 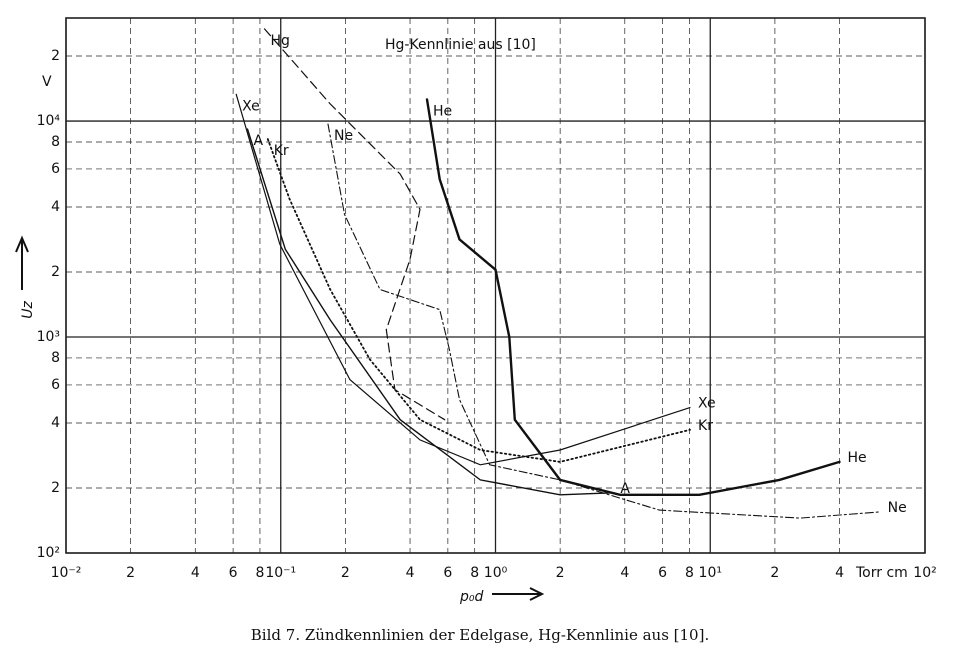 I want to click on series-line, so click(x=354, y=224).